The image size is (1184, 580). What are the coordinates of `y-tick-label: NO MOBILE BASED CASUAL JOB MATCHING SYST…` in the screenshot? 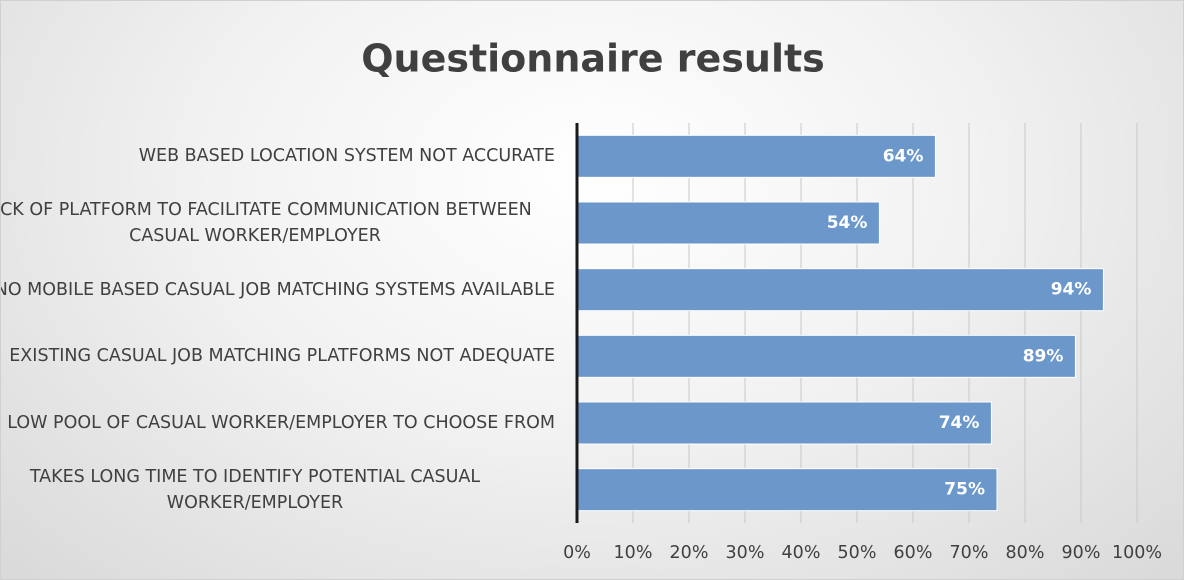 It's located at (277, 289).